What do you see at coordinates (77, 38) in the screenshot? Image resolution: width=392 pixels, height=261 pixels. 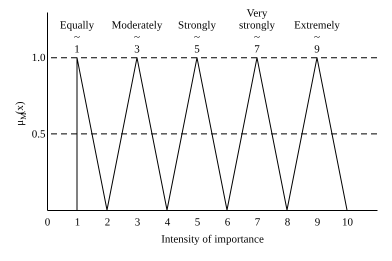 I see `annotation: Equally ~ 1` at bounding box center [77, 38].